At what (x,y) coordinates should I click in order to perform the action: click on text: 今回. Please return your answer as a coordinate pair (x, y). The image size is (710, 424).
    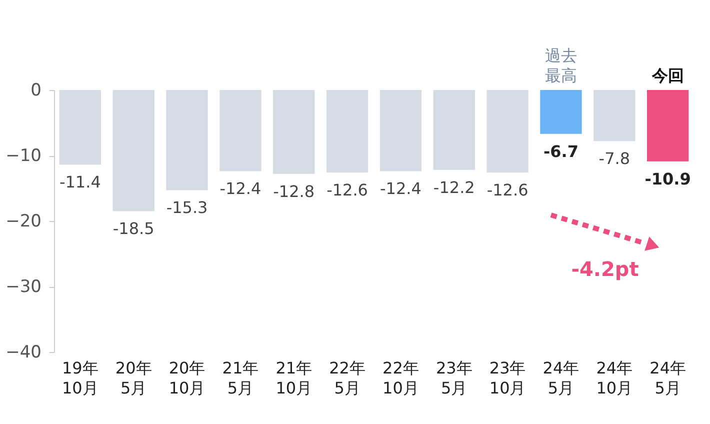
    Looking at the image, I should click on (667, 75).